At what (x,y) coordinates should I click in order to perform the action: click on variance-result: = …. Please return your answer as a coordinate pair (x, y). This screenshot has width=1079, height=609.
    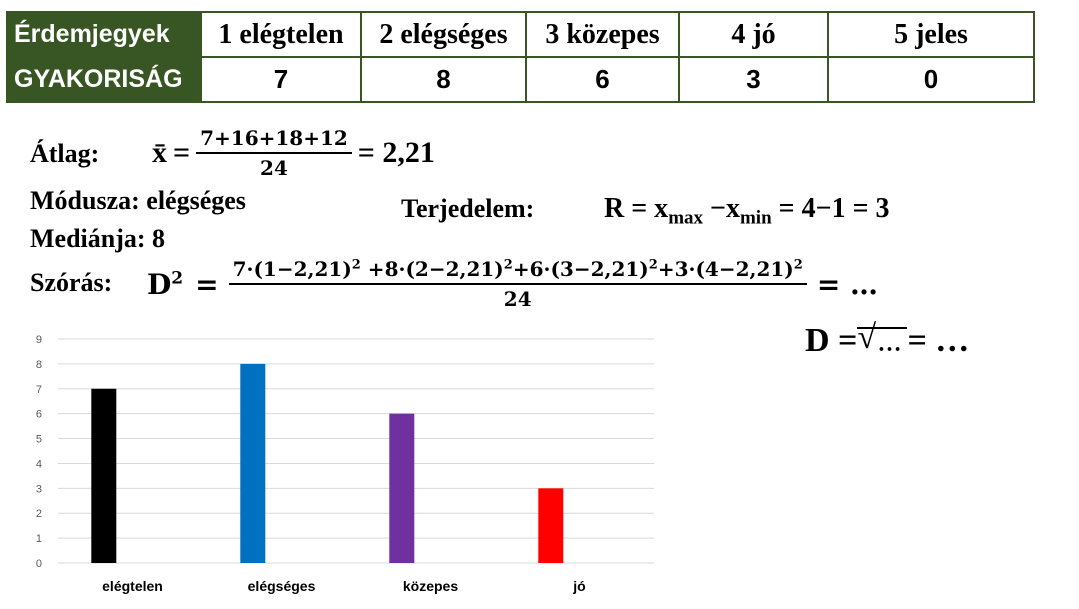
    Looking at the image, I should click on (847, 284).